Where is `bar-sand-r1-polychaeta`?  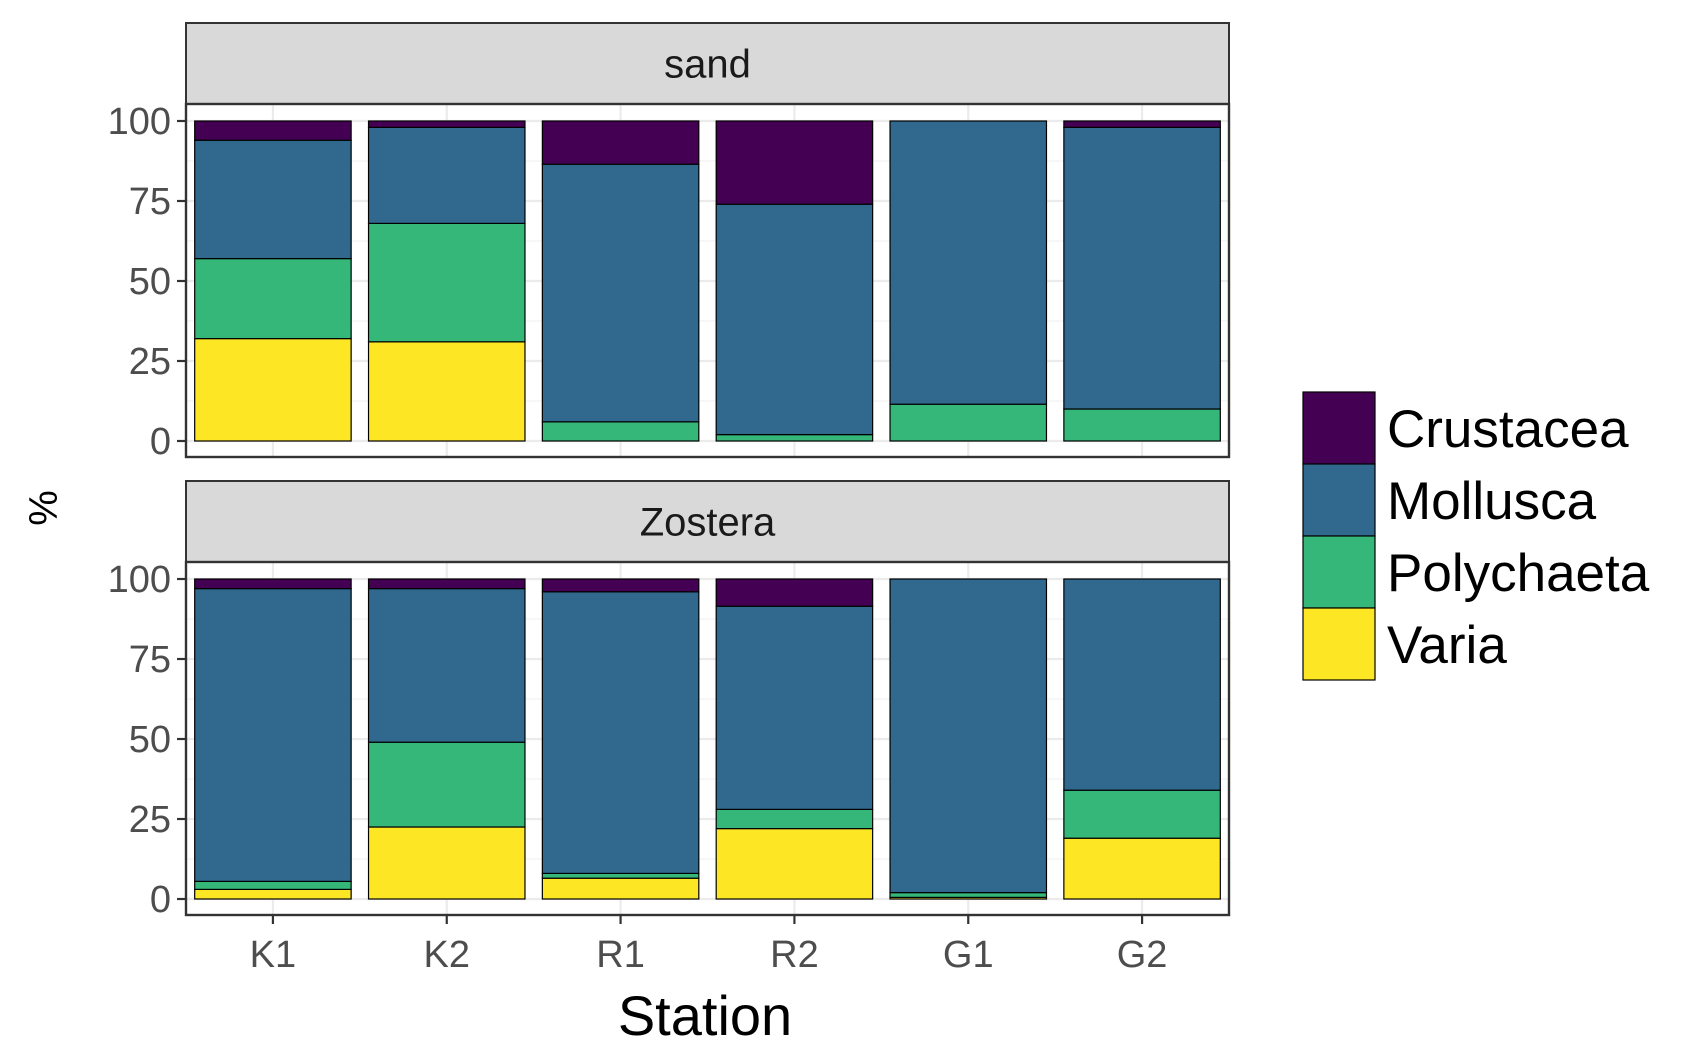
bar-sand-r1-polychaeta is located at coordinates (620, 431).